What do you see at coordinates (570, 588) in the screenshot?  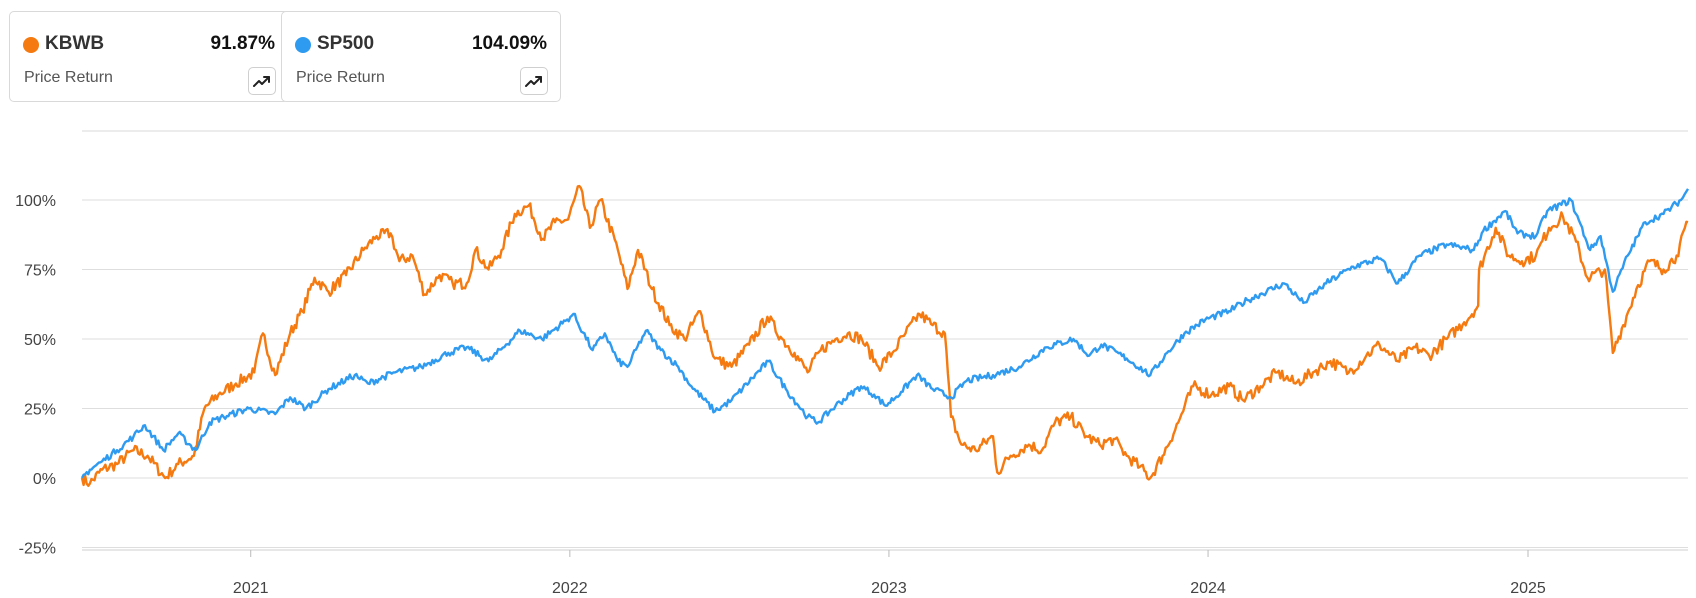 I see `x-tick-label: 2022` at bounding box center [570, 588].